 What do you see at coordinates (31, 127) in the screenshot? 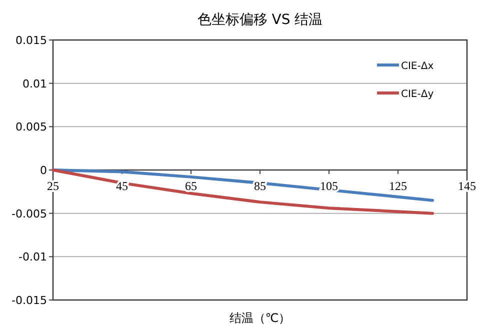
I see `y-tick-label: 0.005` at bounding box center [31, 127].